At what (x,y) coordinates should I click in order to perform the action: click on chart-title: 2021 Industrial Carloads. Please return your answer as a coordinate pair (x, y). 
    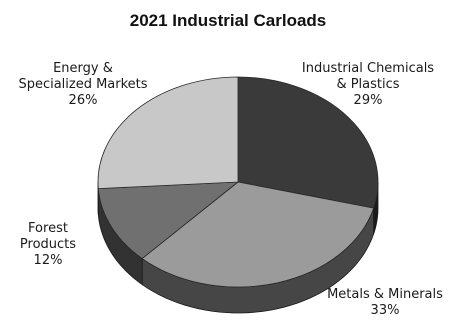
    Looking at the image, I should click on (228, 20).